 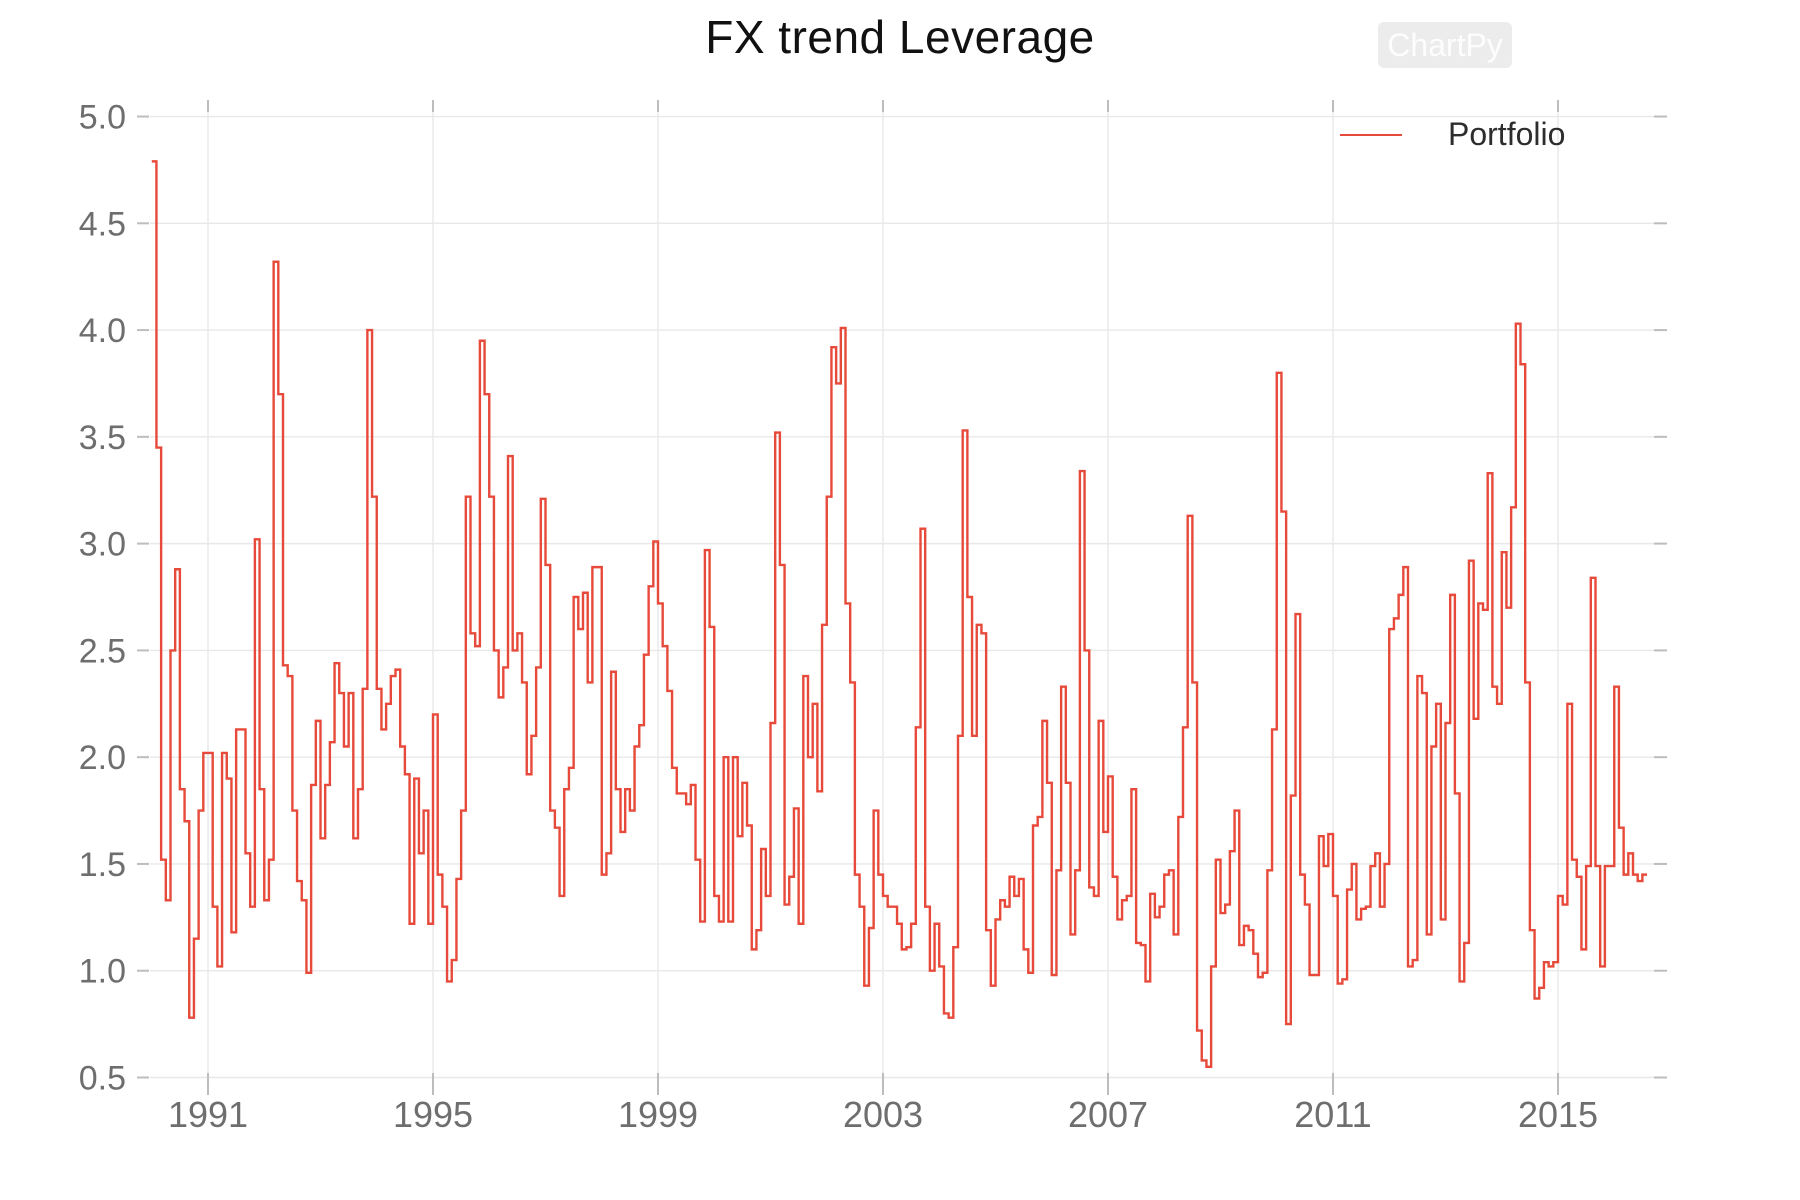 What do you see at coordinates (1558, 1114) in the screenshot?
I see `x-tick-label: 2015` at bounding box center [1558, 1114].